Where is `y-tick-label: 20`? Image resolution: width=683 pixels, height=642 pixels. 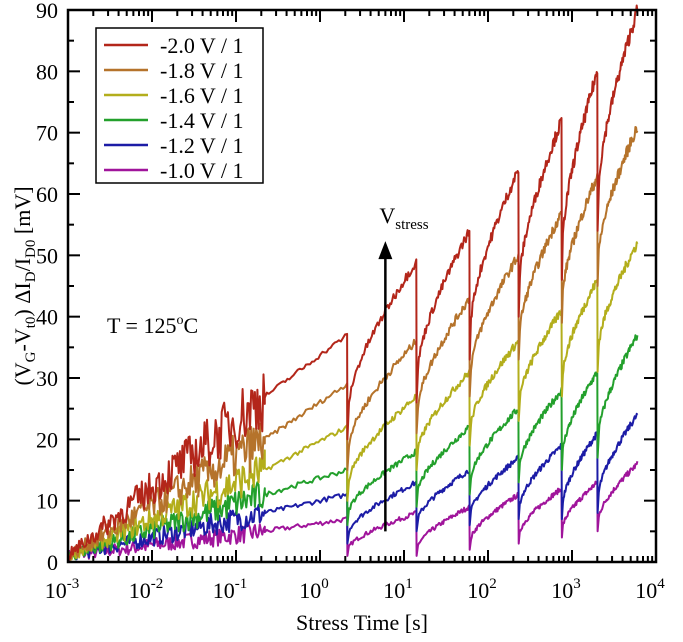
y-tick-label: 20 is located at coordinates (47, 439).